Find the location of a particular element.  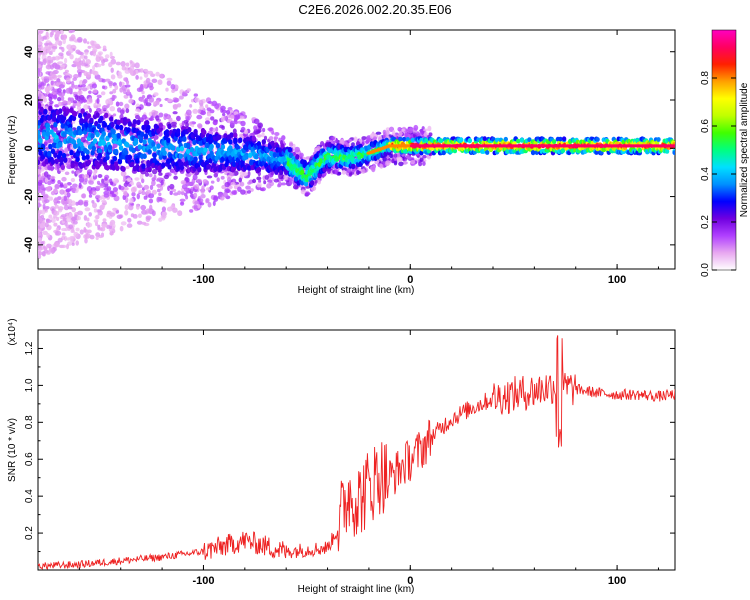

heatmap-xtick-label: -100 is located at coordinates (203, 280).